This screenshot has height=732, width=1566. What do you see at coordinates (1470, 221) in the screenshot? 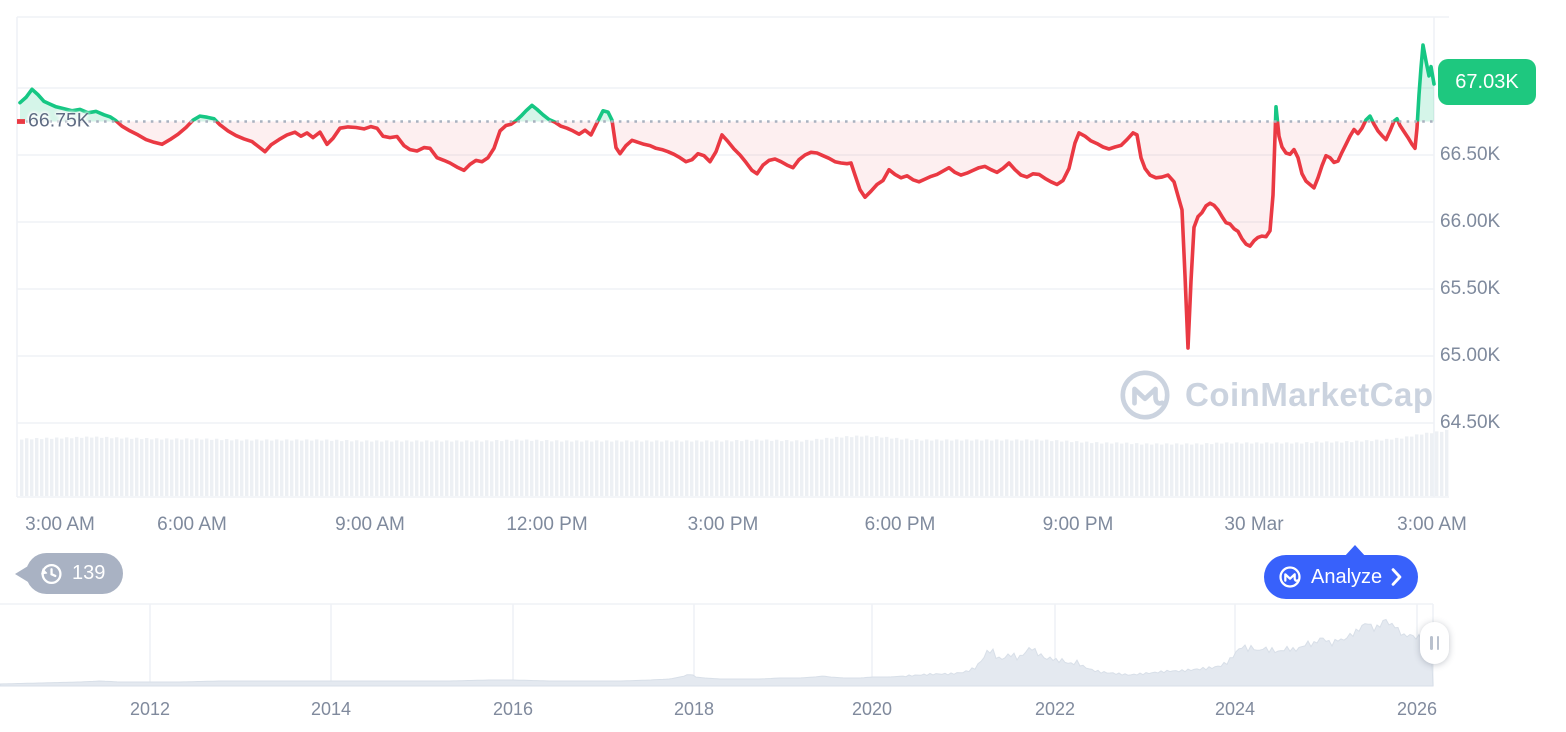
I see `y-axis-label: 66.00K` at bounding box center [1470, 221].